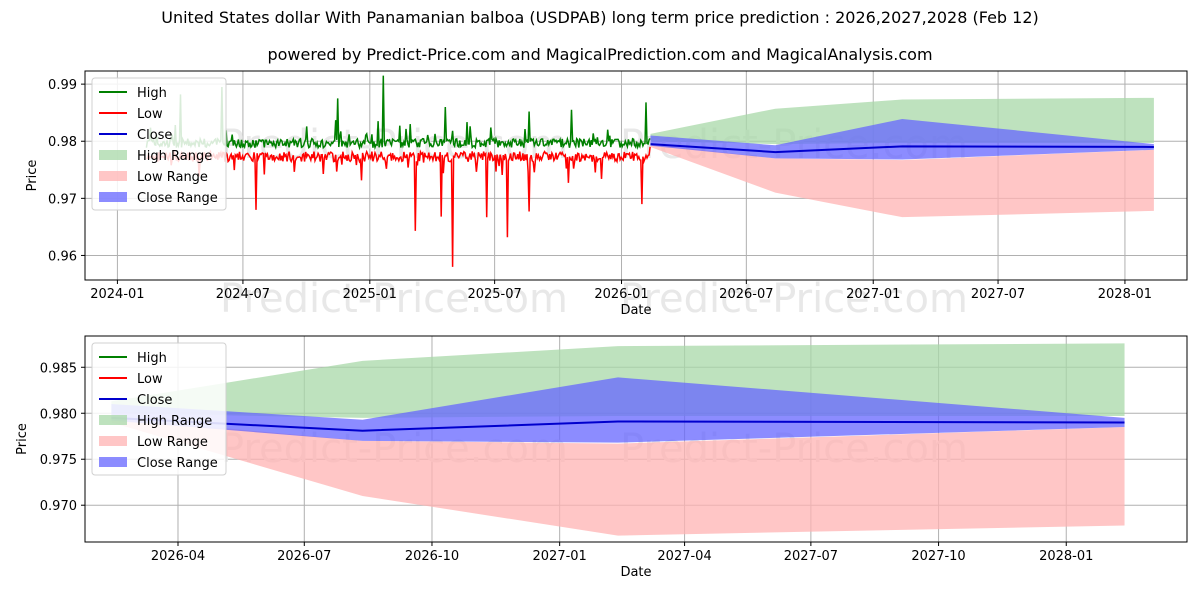 Image resolution: width=1200 pixels, height=600 pixels. What do you see at coordinates (398, 206) in the screenshot?
I see `low-series-line` at bounding box center [398, 206].